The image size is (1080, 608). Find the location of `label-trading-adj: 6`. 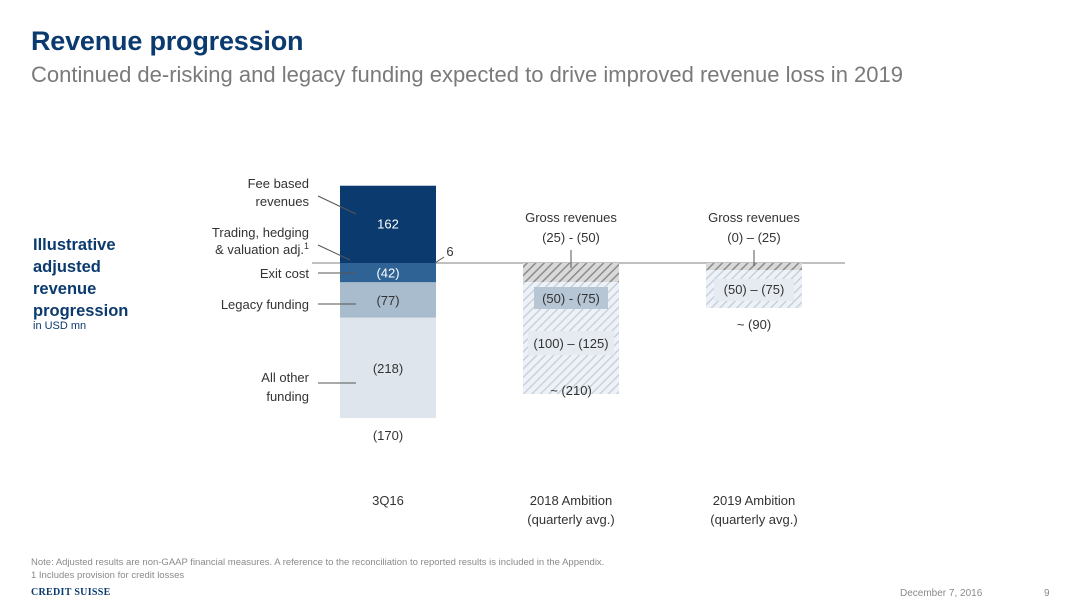

label-trading-adj: 6 is located at coordinates (449, 251).